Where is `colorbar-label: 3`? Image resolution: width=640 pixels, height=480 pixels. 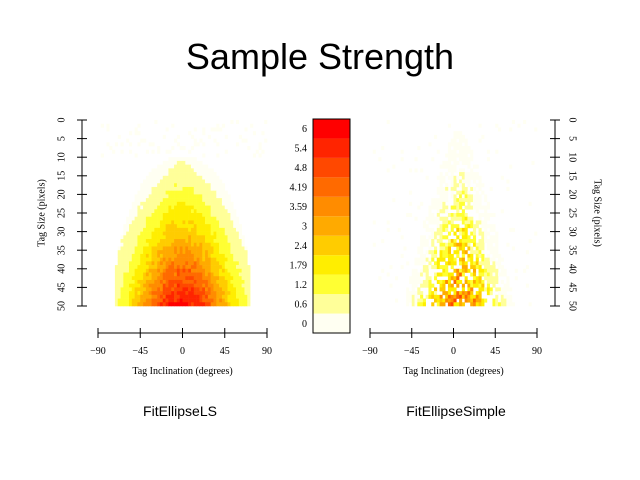
colorbar-label: 3 is located at coordinates (304, 227).